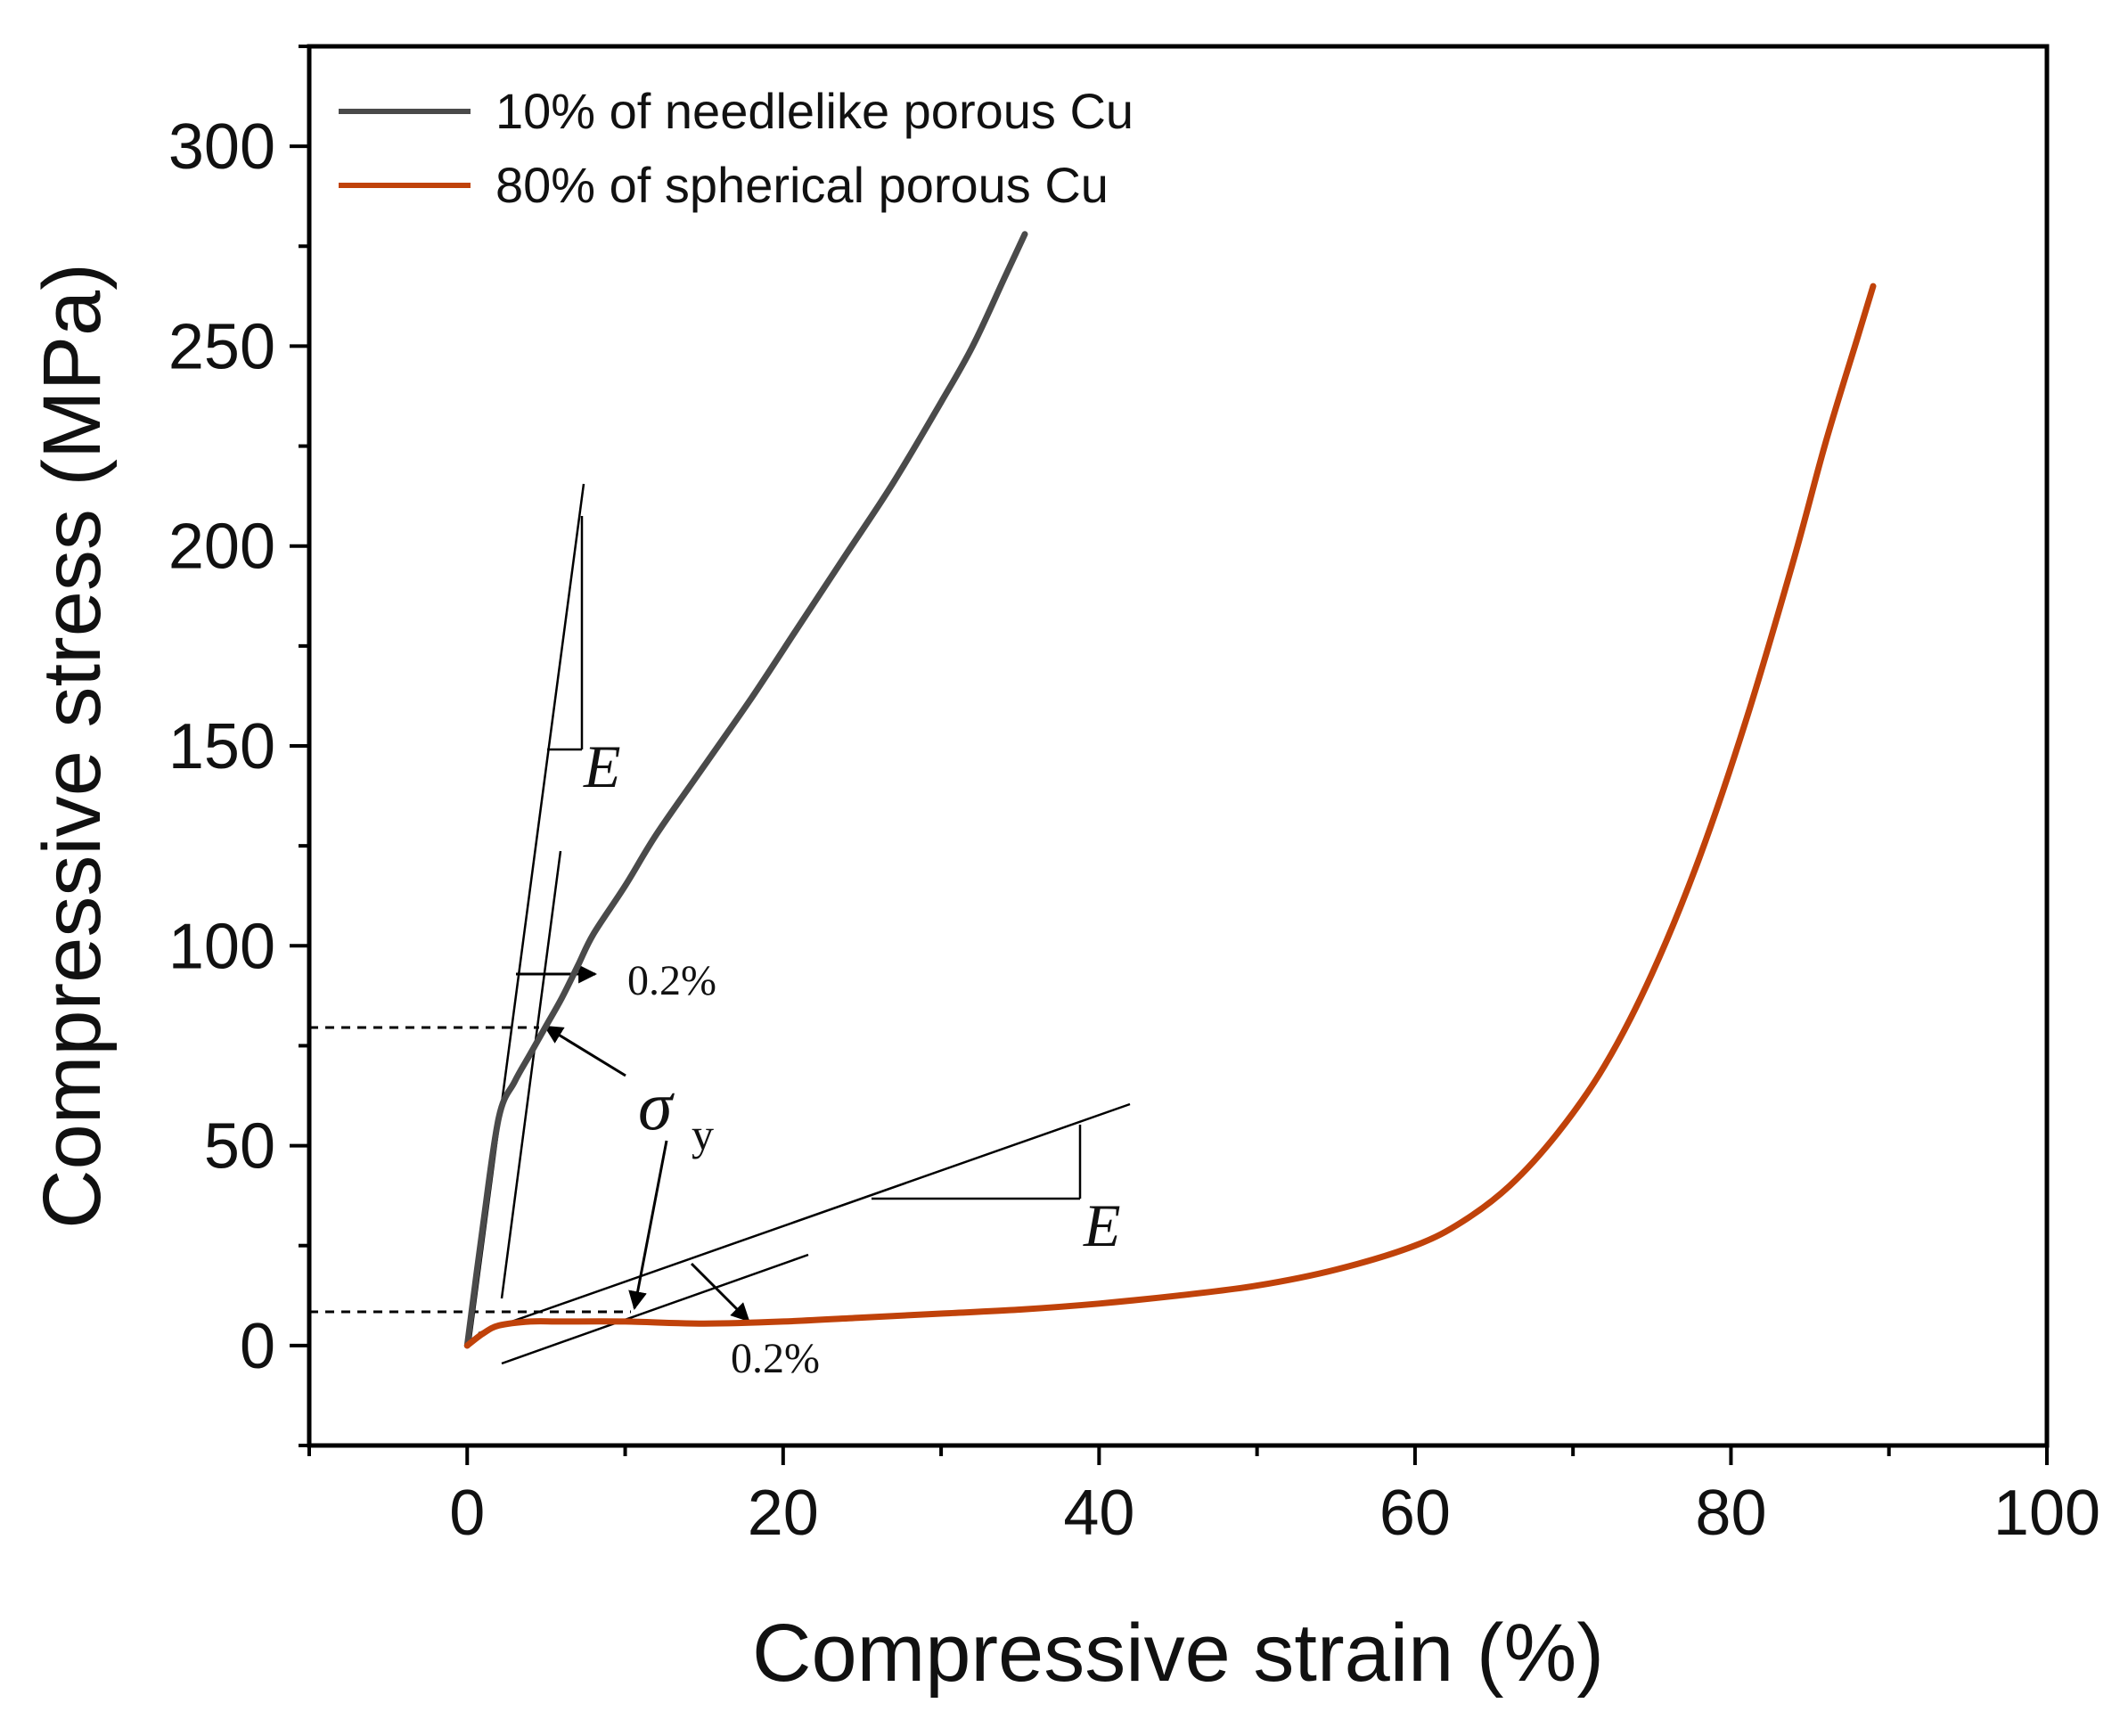 The image size is (2128, 1736). What do you see at coordinates (648, 1225) in the screenshot?
I see `yield-arrow-lower` at bounding box center [648, 1225].